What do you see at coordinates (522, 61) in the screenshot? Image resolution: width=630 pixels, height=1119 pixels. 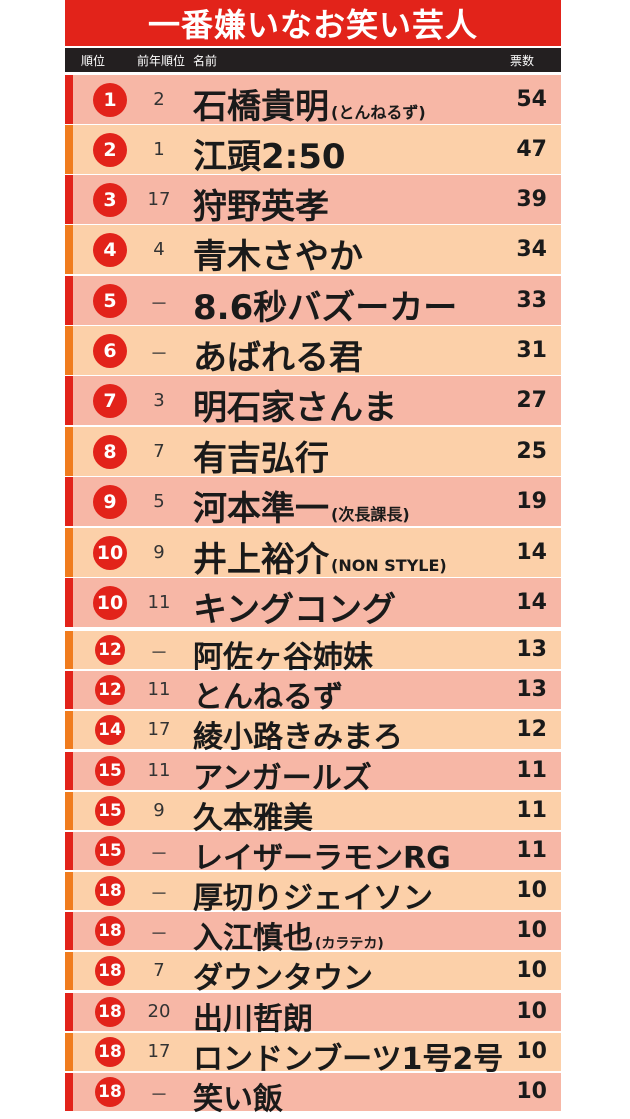 I see `header-votes: 票数` at bounding box center [522, 61].